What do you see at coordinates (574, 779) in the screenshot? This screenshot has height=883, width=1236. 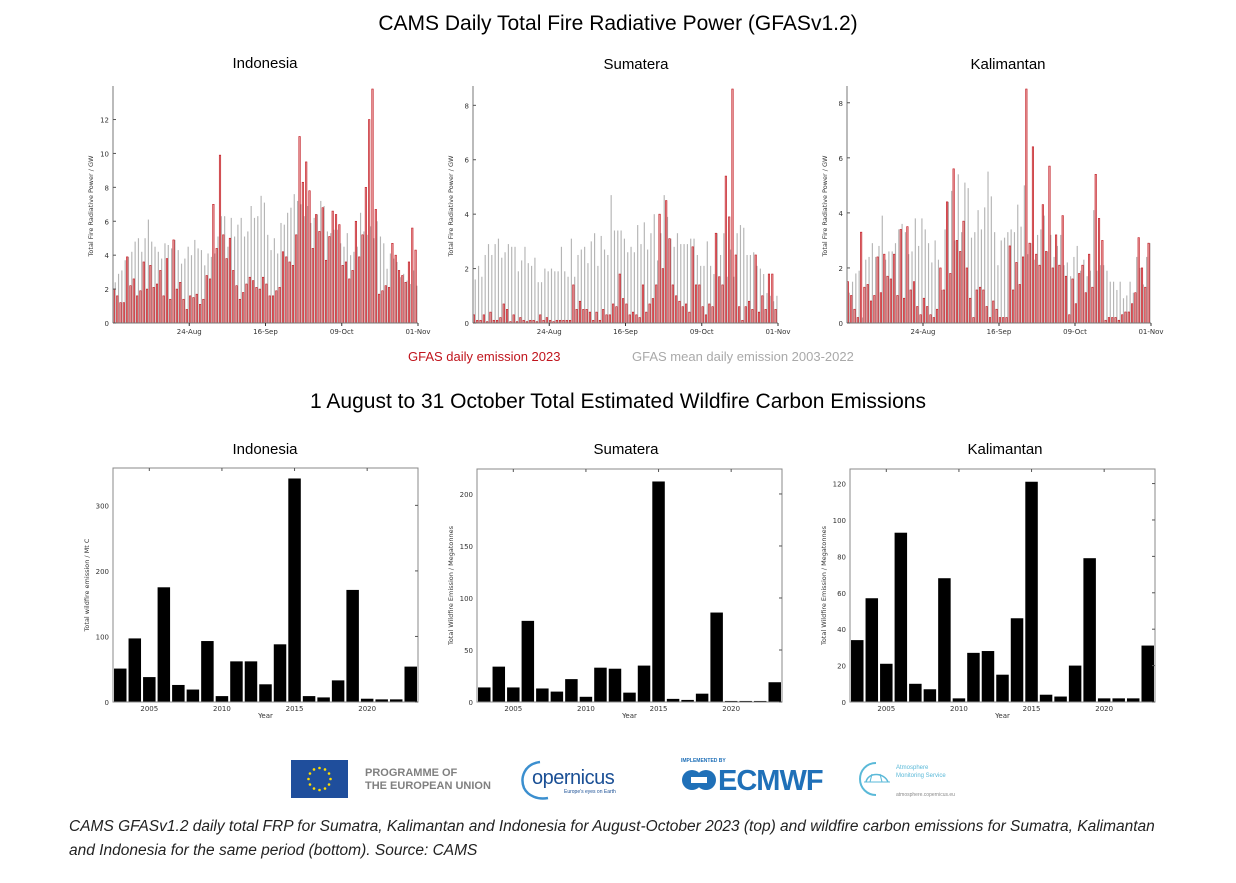 I see `copernicus-logo: opernicus Europe's eyes on Earth` at bounding box center [574, 779].